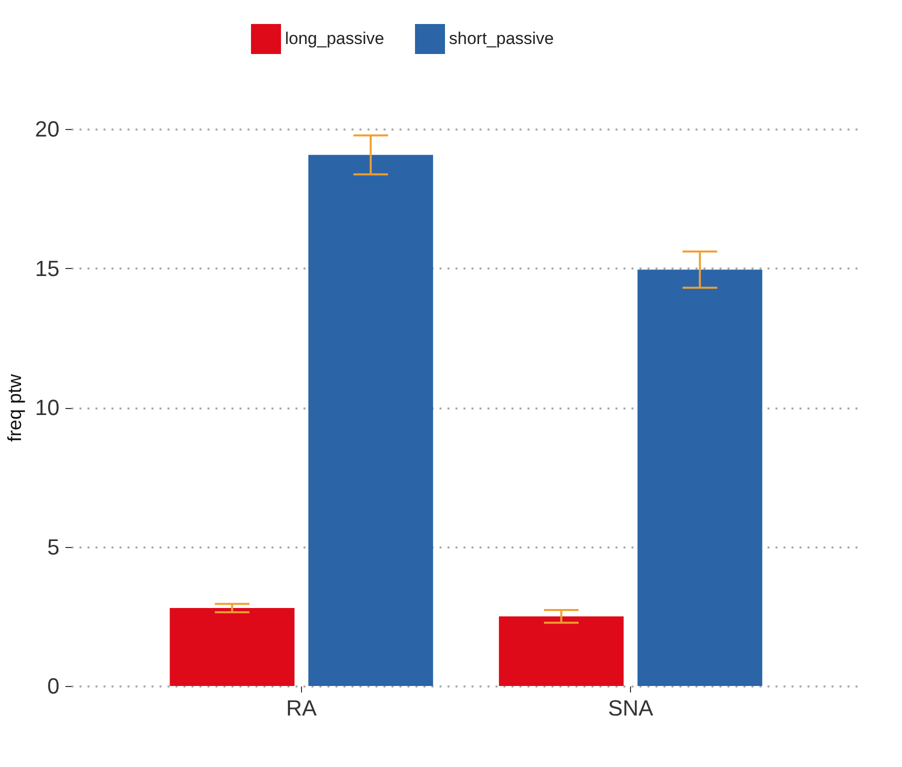 This screenshot has width=902, height=767. I want to click on y-tick-label: 0, so click(53, 686).